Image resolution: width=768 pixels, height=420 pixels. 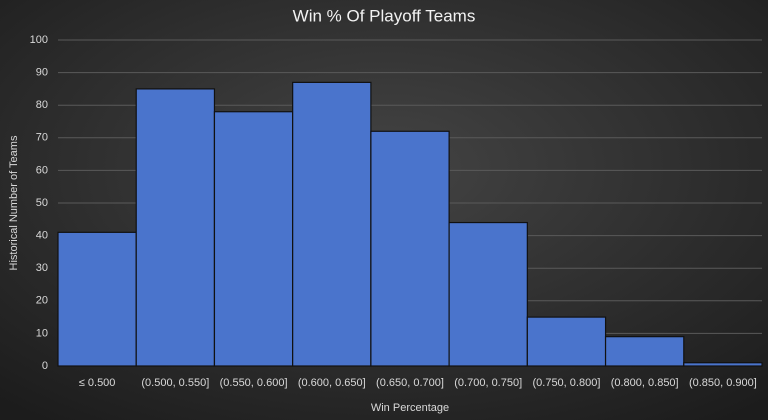 What do you see at coordinates (42, 105) in the screenshot?
I see `y-tick-label: 80` at bounding box center [42, 105].